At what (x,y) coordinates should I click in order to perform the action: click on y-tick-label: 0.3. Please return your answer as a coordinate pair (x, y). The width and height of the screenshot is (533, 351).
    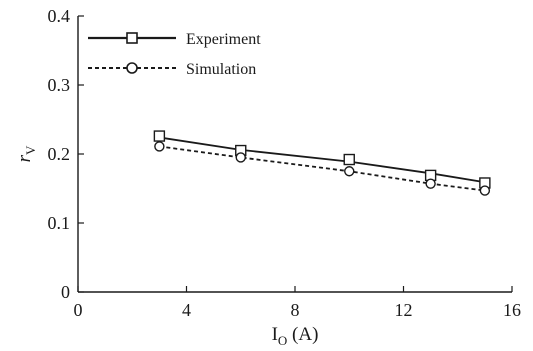
    Looking at the image, I should click on (59, 85).